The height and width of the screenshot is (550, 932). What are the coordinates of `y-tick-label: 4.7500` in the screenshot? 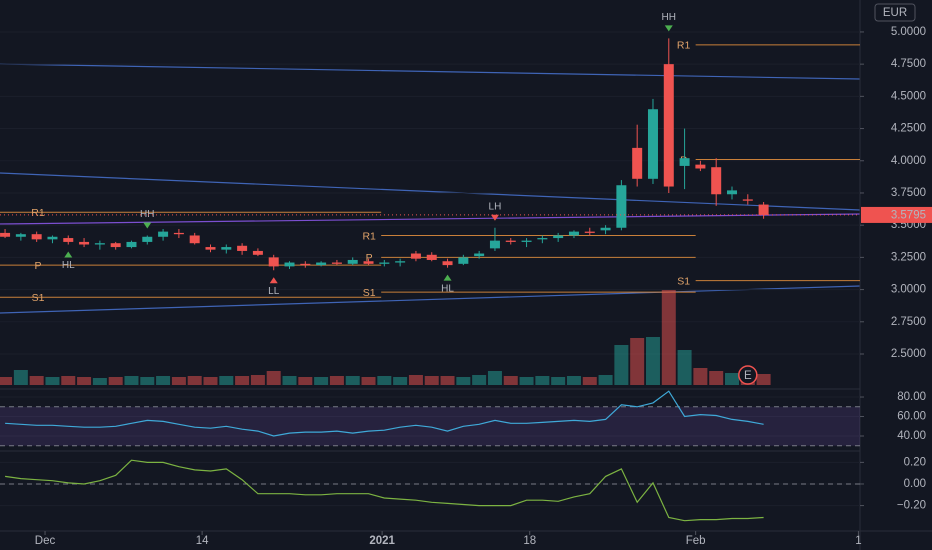 It's located at (908, 64).